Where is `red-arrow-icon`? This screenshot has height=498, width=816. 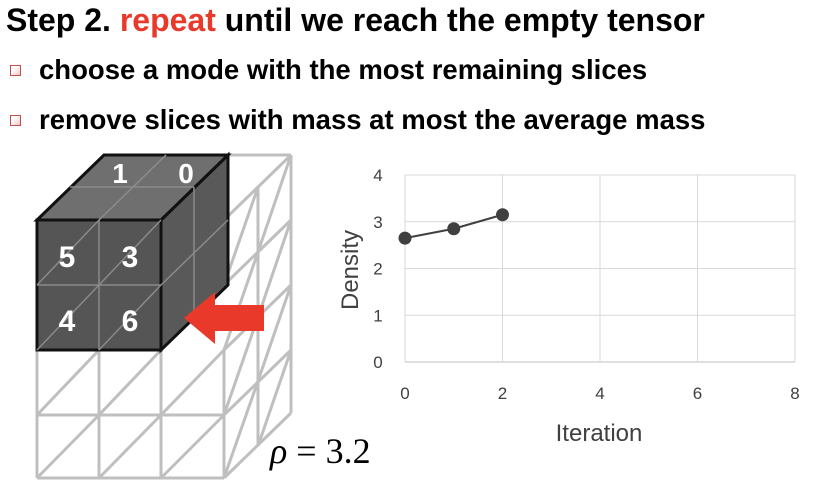
red-arrow-icon is located at coordinates (224, 318).